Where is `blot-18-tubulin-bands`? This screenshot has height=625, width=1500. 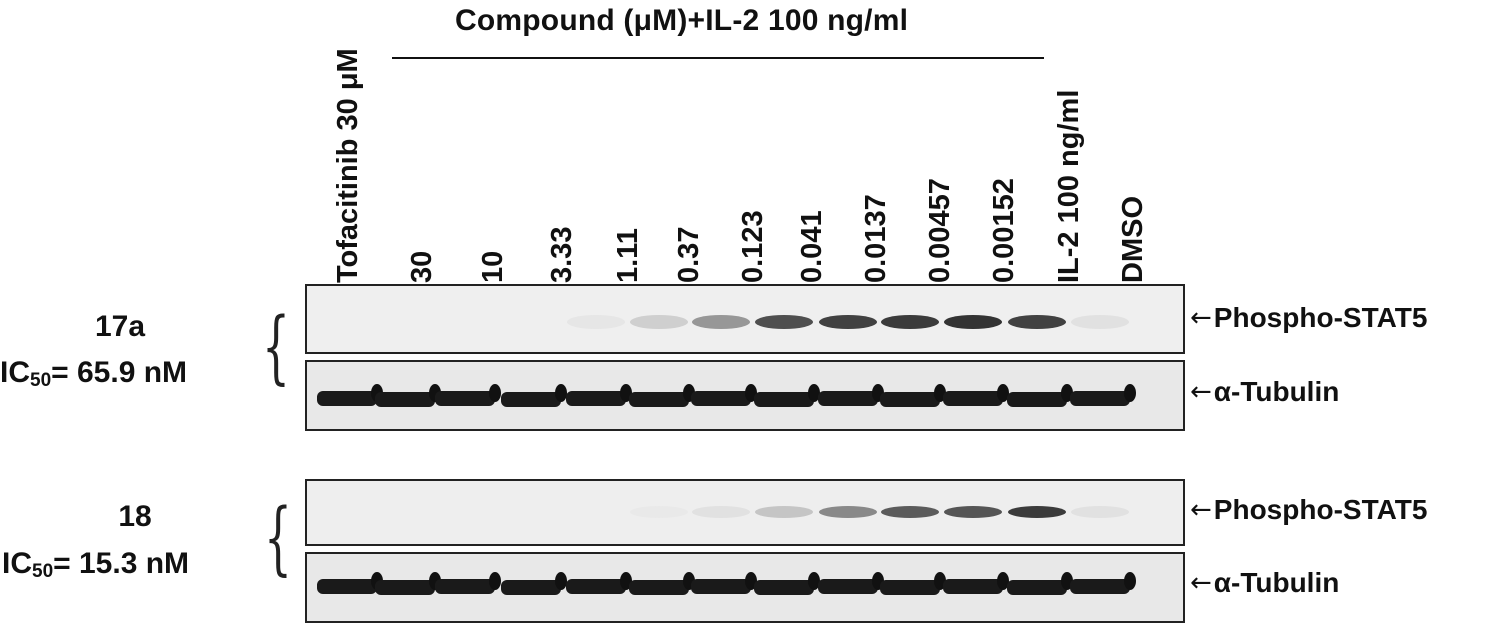 blot-18-tubulin-bands is located at coordinates (745, 587).